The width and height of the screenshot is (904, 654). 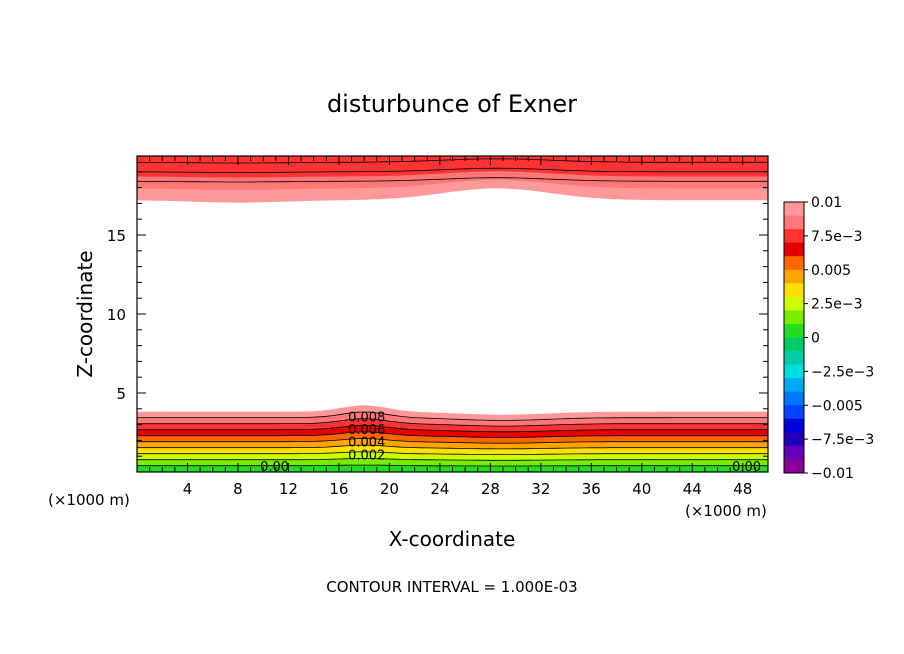 What do you see at coordinates (274, 467) in the screenshot?
I see `contour-label-4: 0.00` at bounding box center [274, 467].